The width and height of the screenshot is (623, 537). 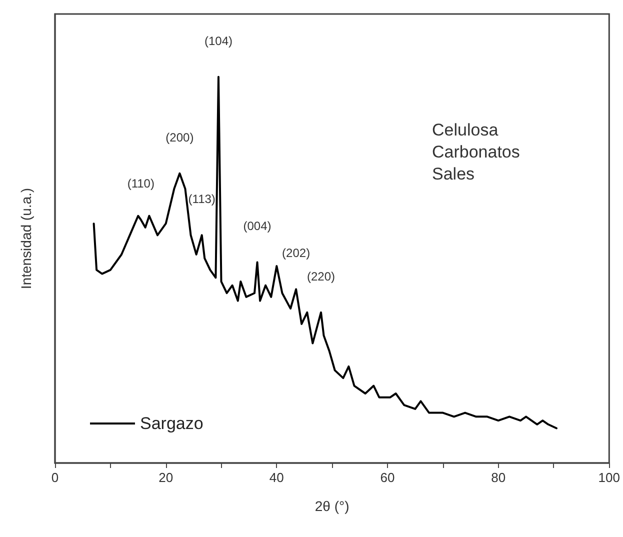 What do you see at coordinates (296, 253) in the screenshot?
I see `annotation: (202)` at bounding box center [296, 253].